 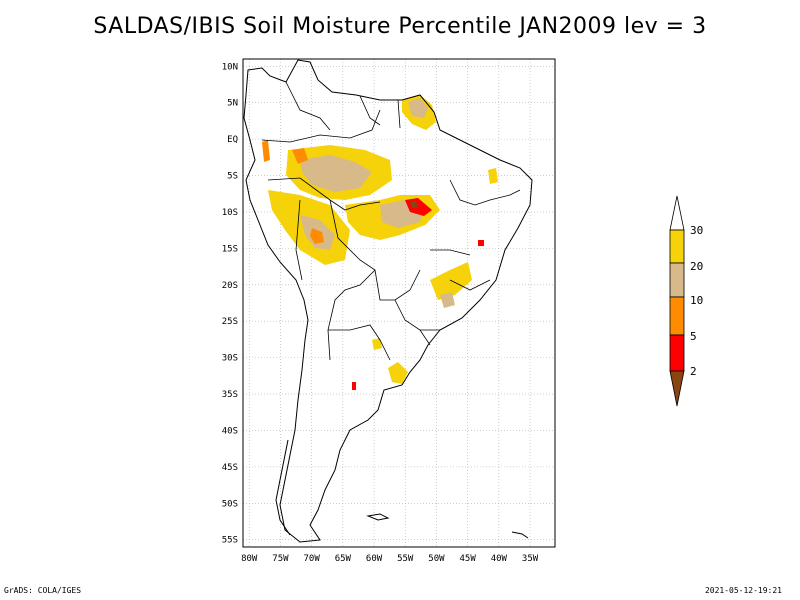 What do you see at coordinates (230, 541) in the screenshot?
I see `lat-tick-label: 55S` at bounding box center [230, 541].